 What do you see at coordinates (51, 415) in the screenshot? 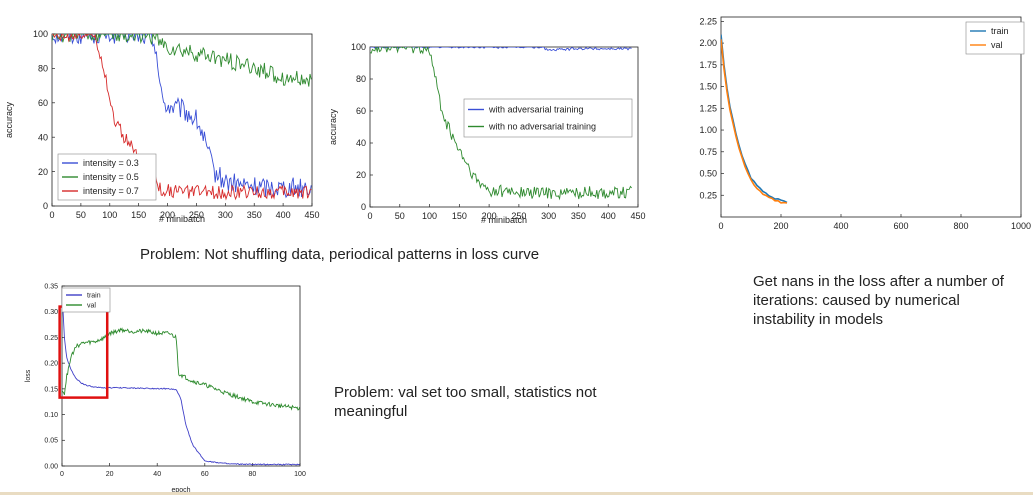
I see `y-tick-label: 0.10` at bounding box center [51, 415].